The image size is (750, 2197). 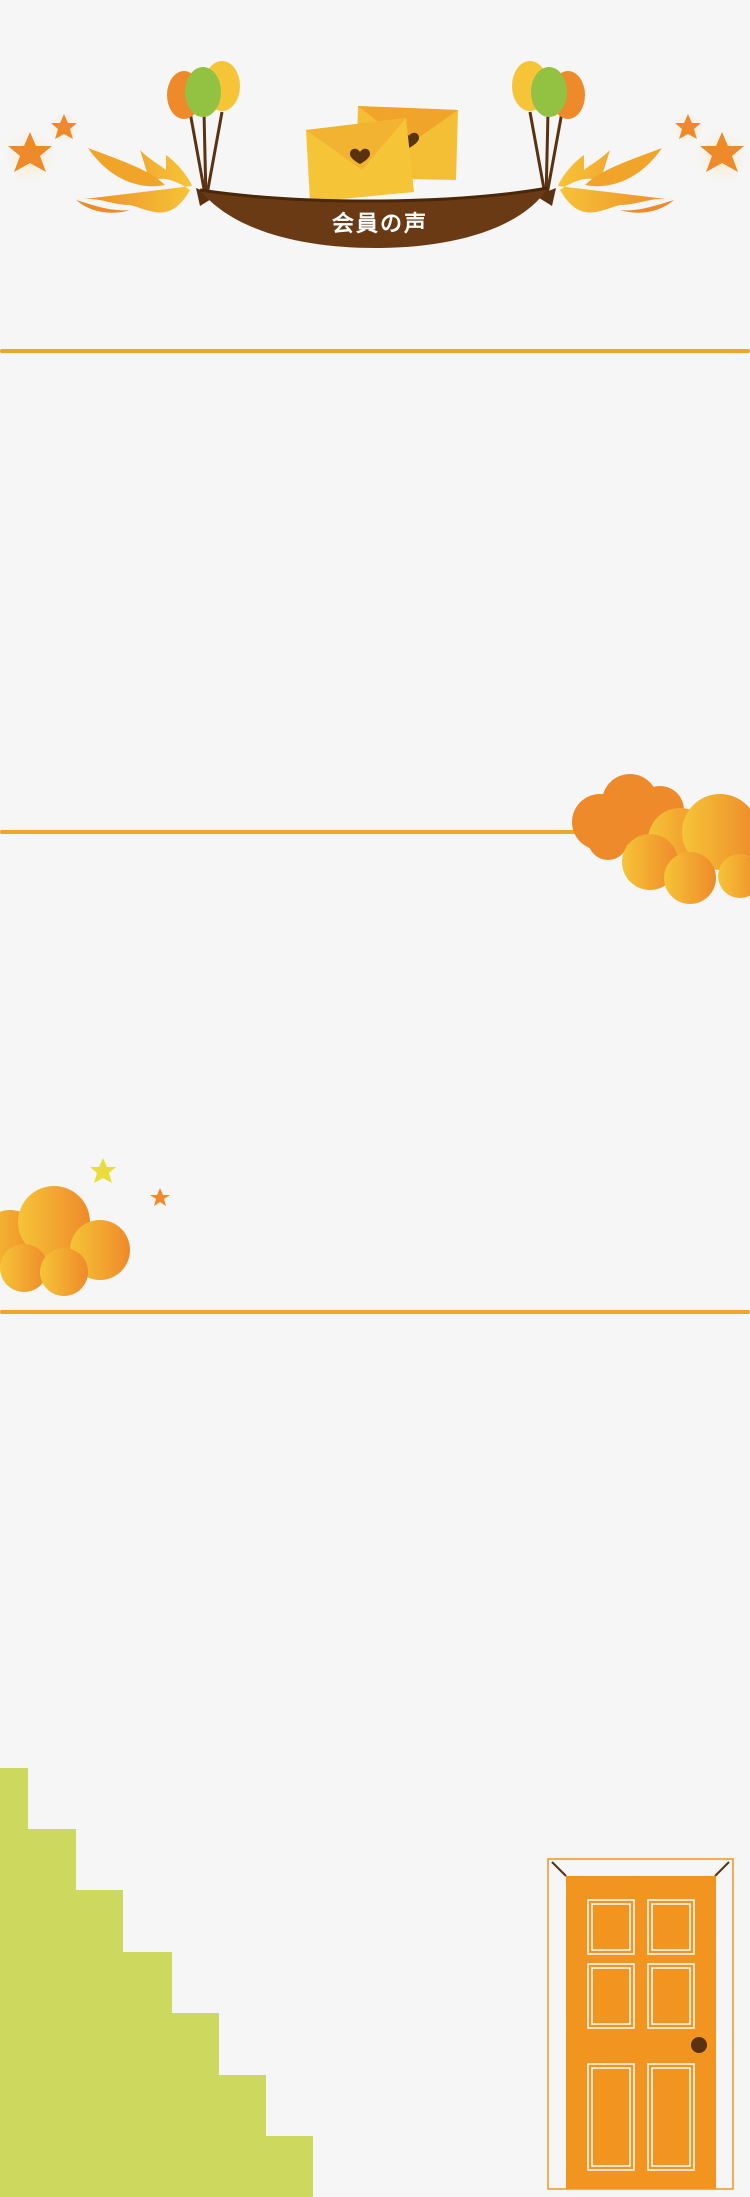 I want to click on stairs-icon, so click(x=156, y=1982).